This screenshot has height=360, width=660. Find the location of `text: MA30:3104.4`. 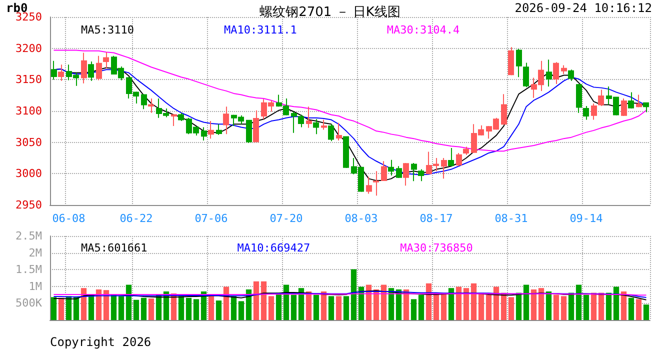

text: MA30:3104.4 is located at coordinates (423, 30).